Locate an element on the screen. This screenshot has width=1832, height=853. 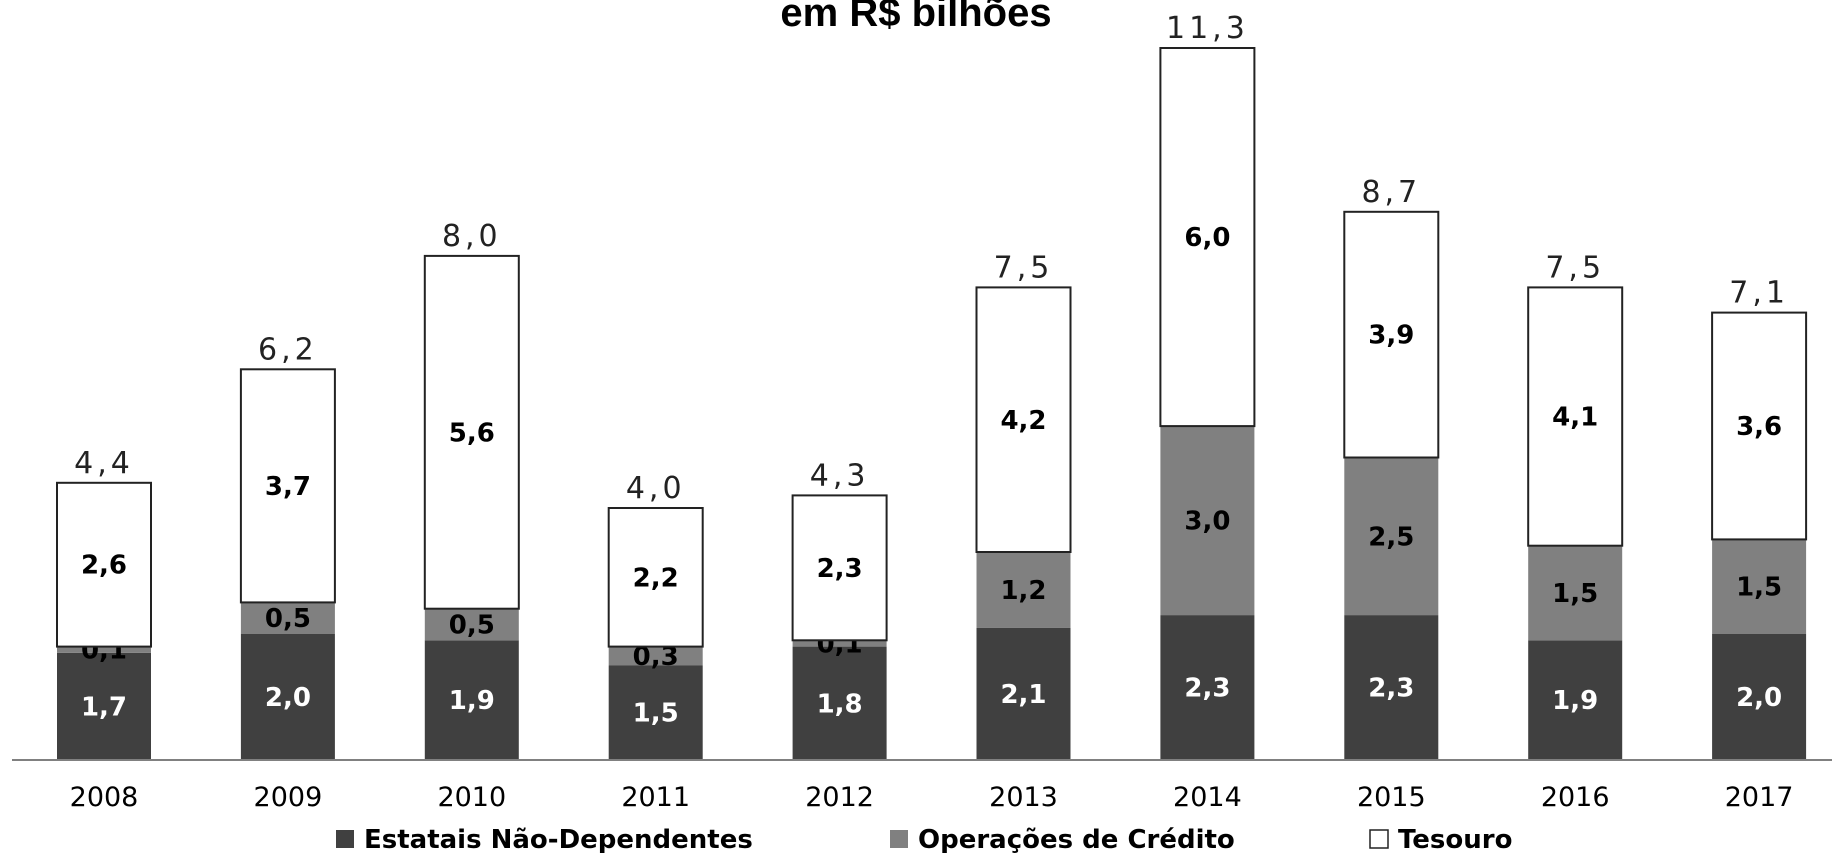
segment-label-3-2017: 3,6 is located at coordinates (1759, 427).